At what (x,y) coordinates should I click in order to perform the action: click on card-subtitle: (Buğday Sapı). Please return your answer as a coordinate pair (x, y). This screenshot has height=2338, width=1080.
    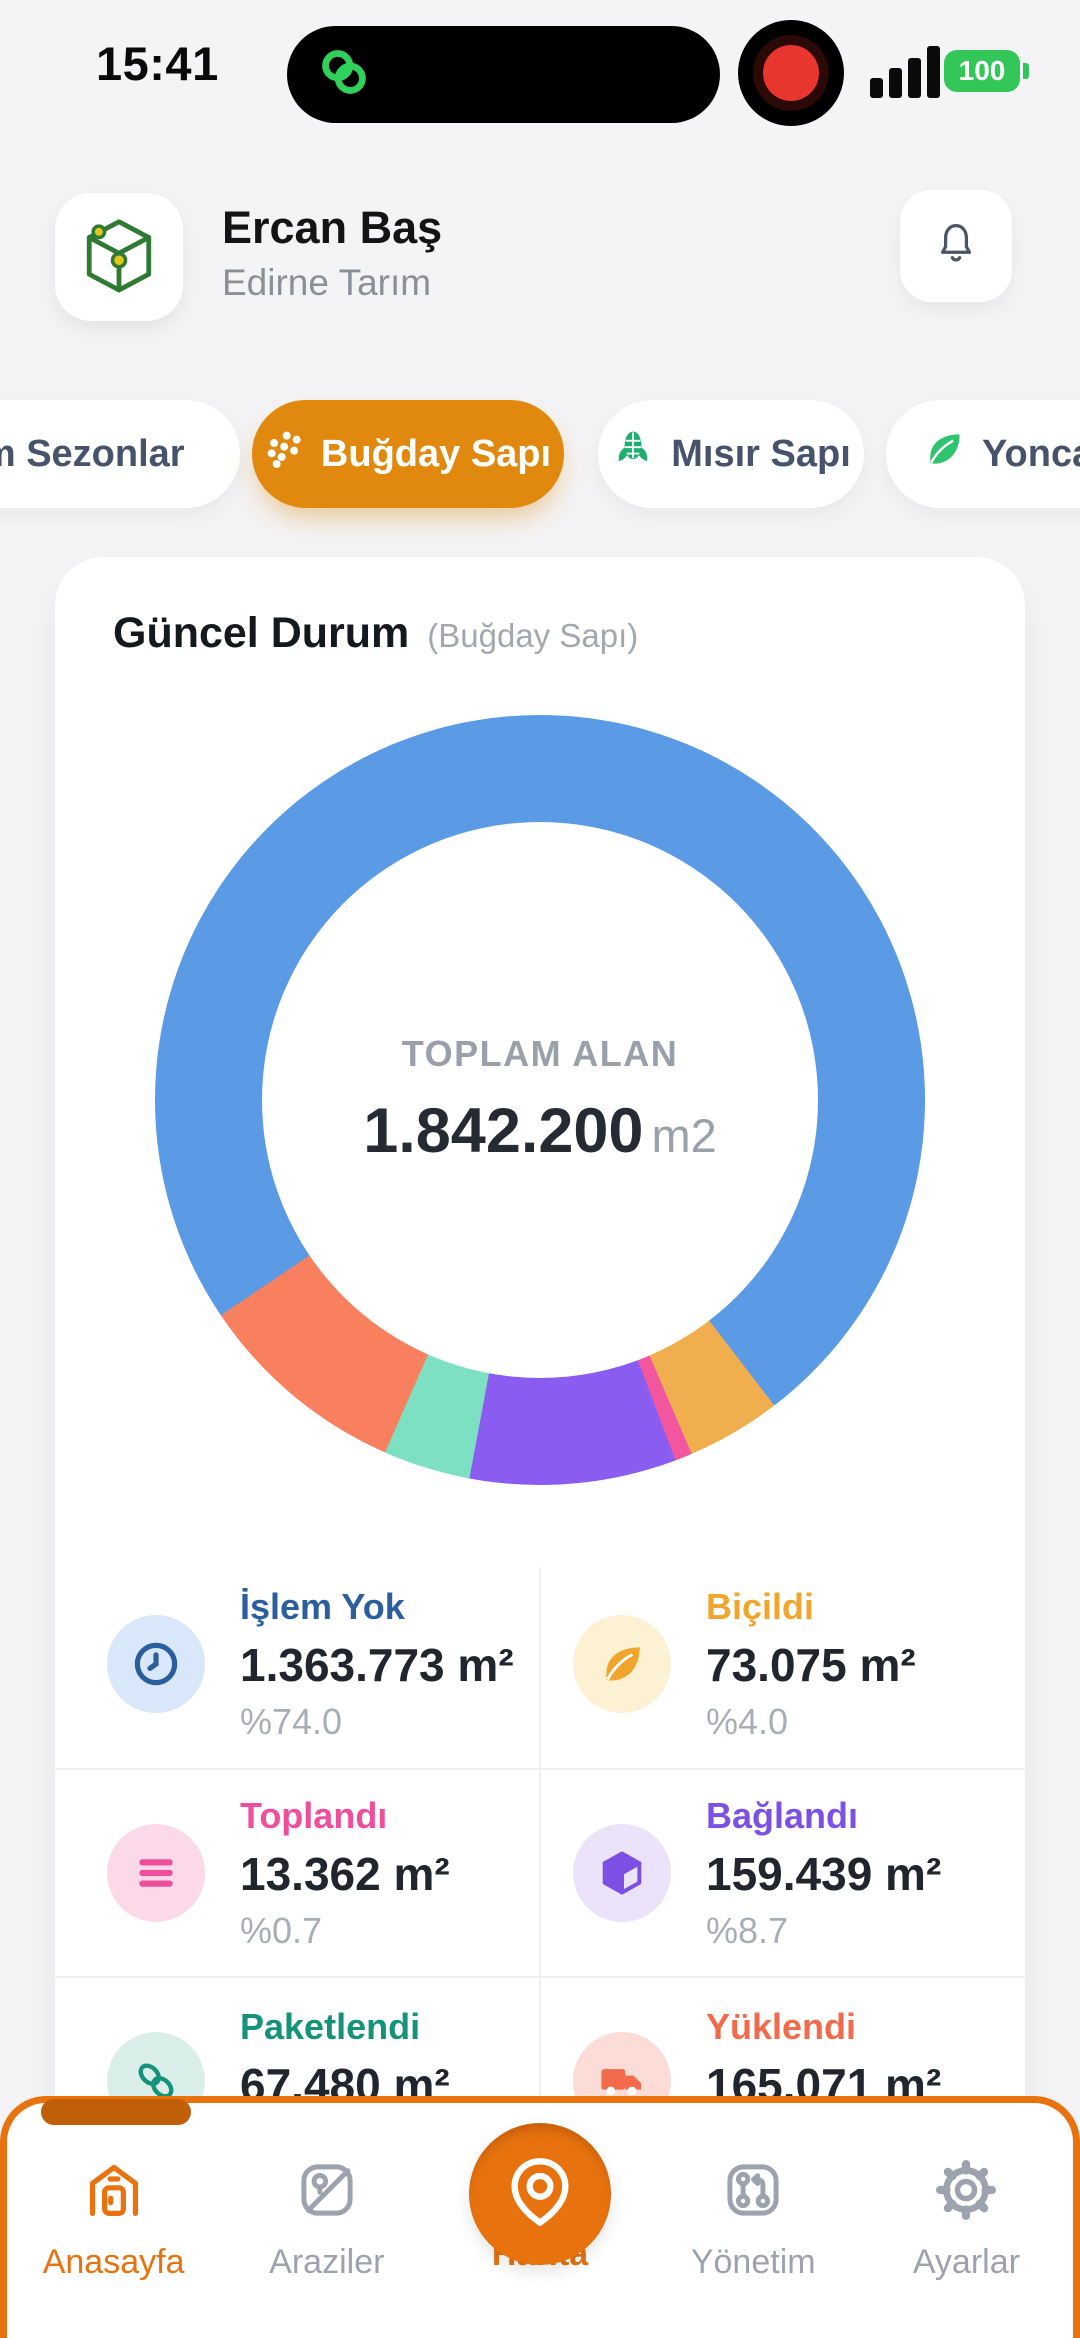
    Looking at the image, I should click on (533, 635).